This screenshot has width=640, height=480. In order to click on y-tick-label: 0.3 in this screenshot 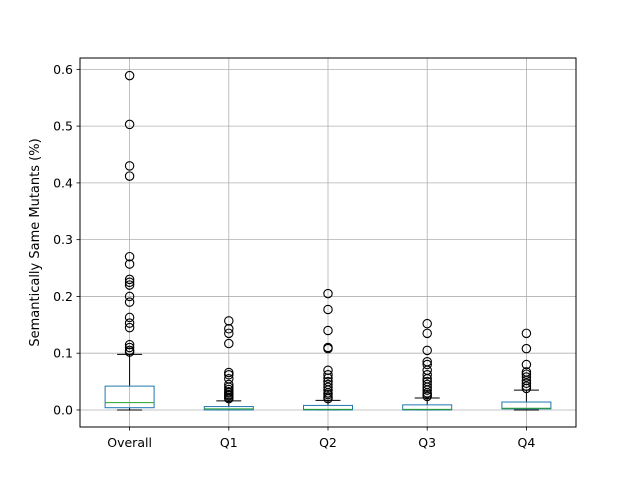, I will do `click(63, 239)`.